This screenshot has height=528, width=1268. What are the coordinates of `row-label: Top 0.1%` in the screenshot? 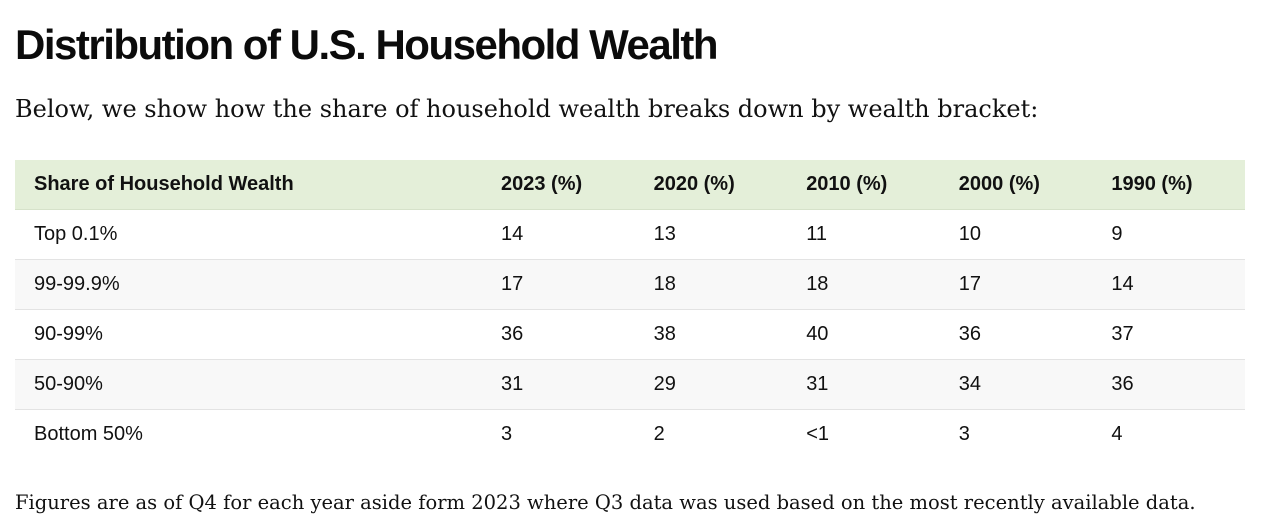 It's located at (76, 234).